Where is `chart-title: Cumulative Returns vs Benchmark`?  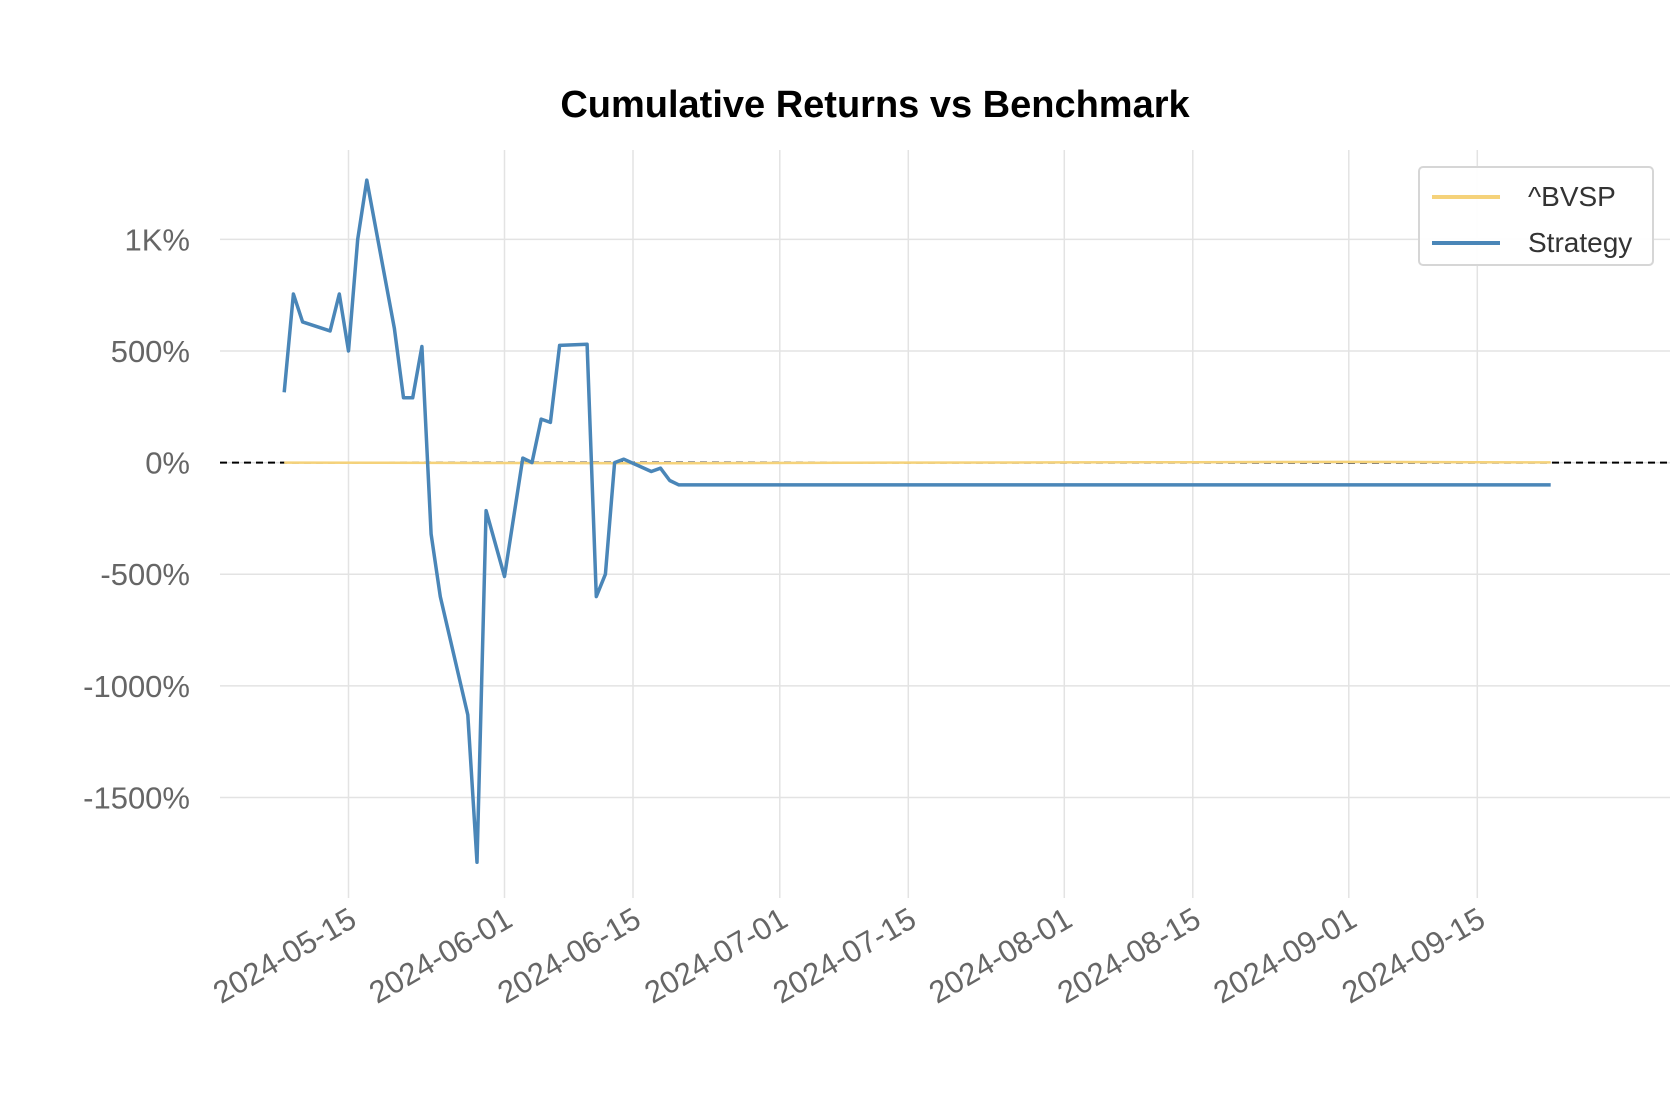 chart-title: Cumulative Returns vs Benchmark is located at coordinates (875, 105).